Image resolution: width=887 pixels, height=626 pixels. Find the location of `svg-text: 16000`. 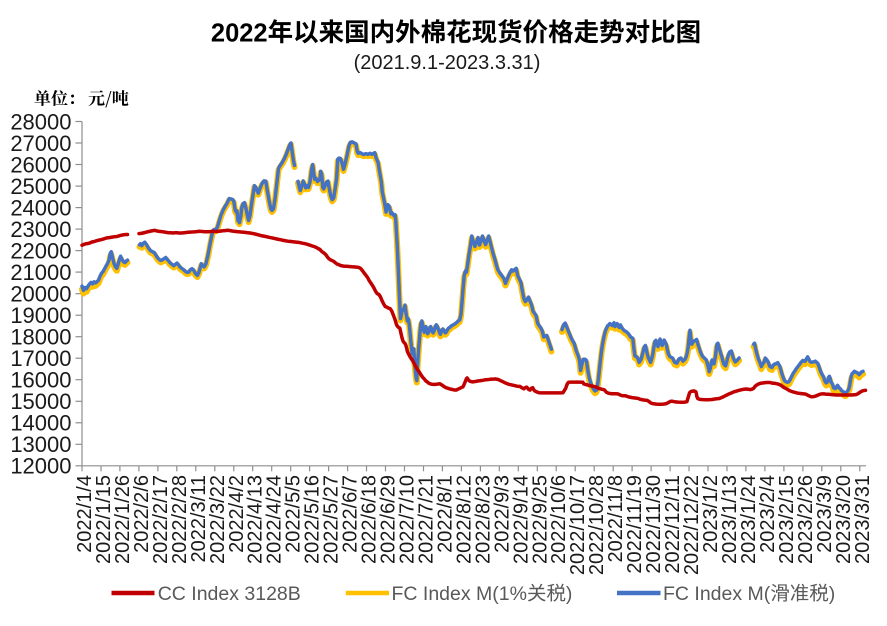

svg-text: 16000 is located at coordinates (40, 380).